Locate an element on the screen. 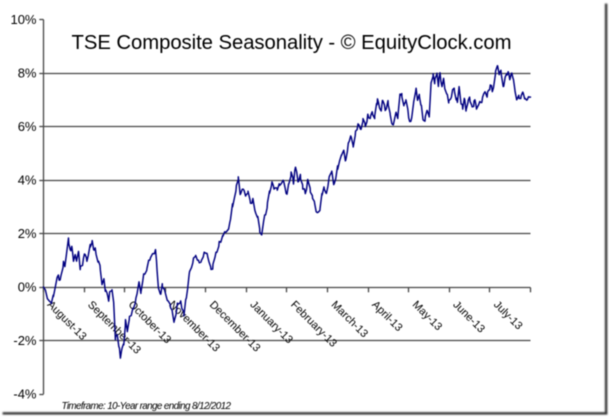  svg-text: March-13 is located at coordinates (349, 319).